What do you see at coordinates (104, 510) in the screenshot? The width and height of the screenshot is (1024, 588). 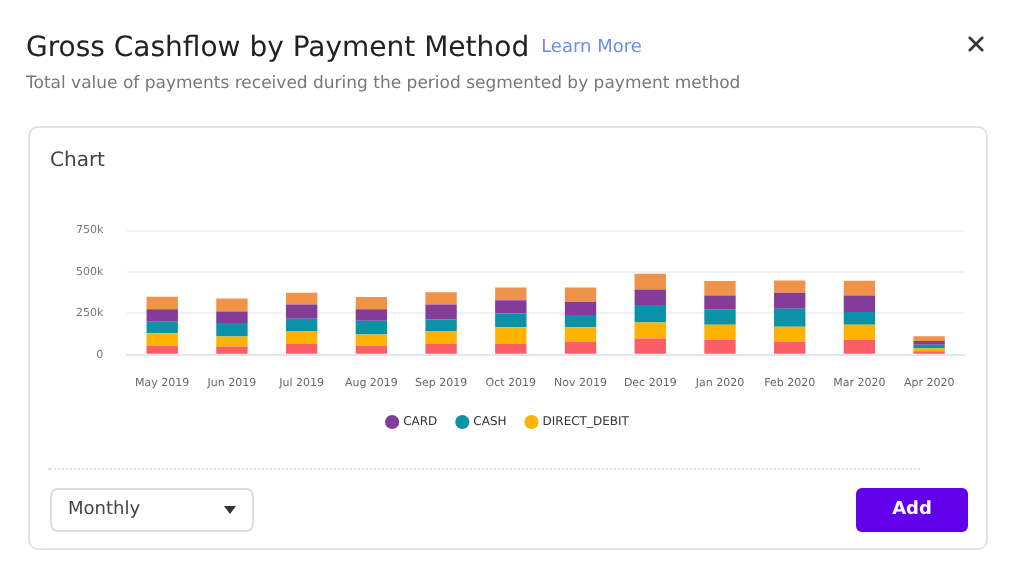 I see `text: Monthly` at bounding box center [104, 510].